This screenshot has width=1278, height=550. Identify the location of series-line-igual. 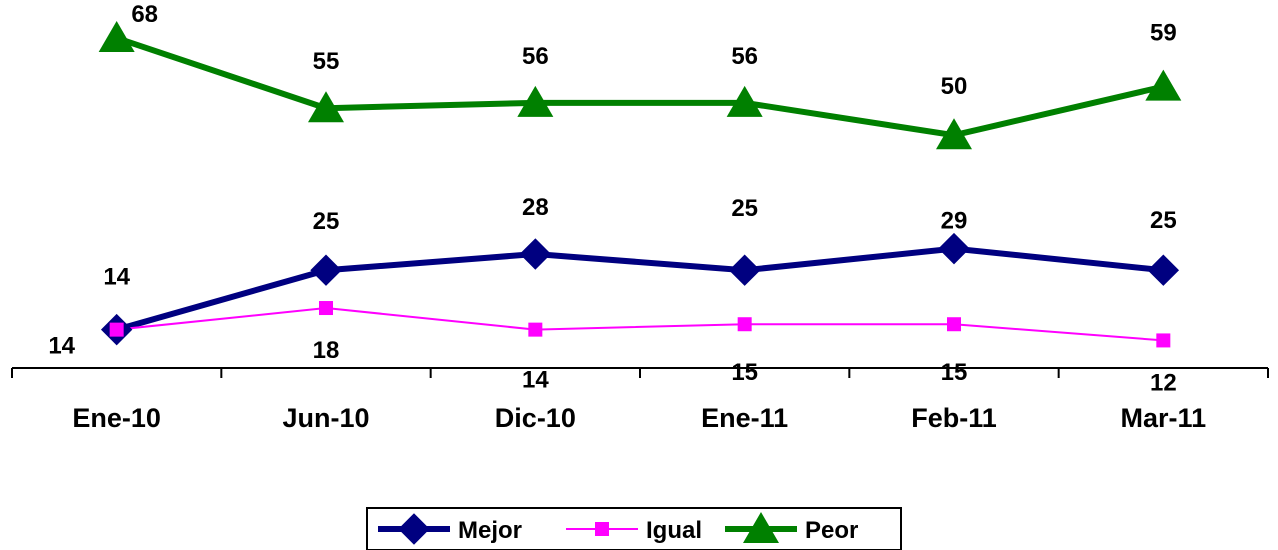
(640, 324).